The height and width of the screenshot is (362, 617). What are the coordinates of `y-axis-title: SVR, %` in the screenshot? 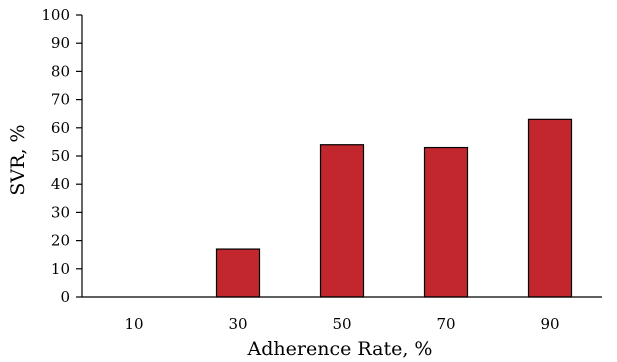 It's located at (18, 159).